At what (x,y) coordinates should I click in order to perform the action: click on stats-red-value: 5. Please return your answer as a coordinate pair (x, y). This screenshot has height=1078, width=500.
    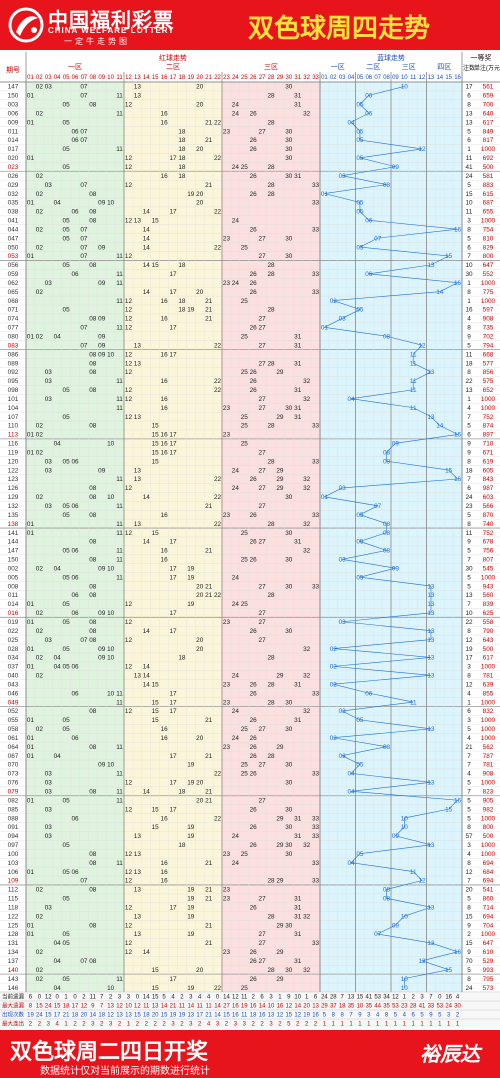
    Looking at the image, I should click on (289, 1025).